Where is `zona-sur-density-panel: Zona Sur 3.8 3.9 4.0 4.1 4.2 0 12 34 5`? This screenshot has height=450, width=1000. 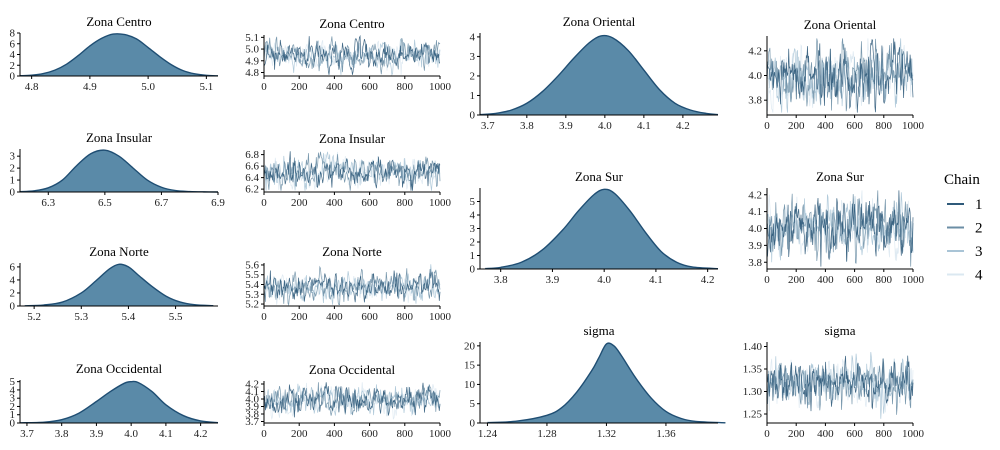
zona-sur-density-panel: Zona Sur 3.8 3.9 4.0 4.1 4.2 0 12 34 5 is located at coordinates (594, 227).